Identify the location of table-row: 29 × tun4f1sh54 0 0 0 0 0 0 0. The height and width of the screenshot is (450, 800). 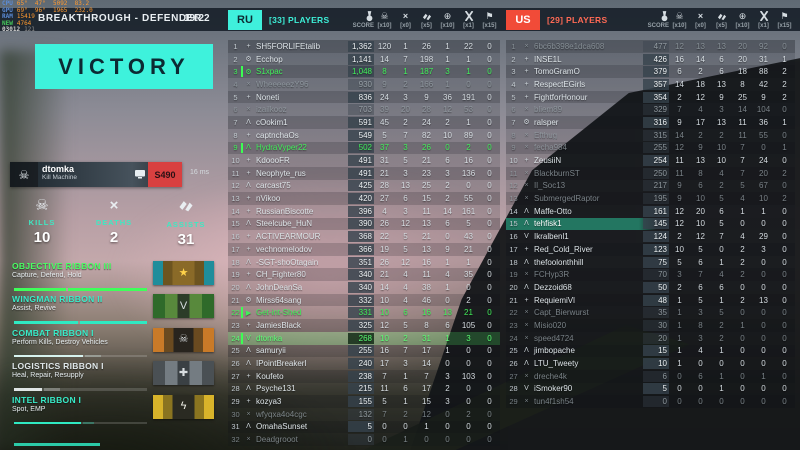
(650, 401).